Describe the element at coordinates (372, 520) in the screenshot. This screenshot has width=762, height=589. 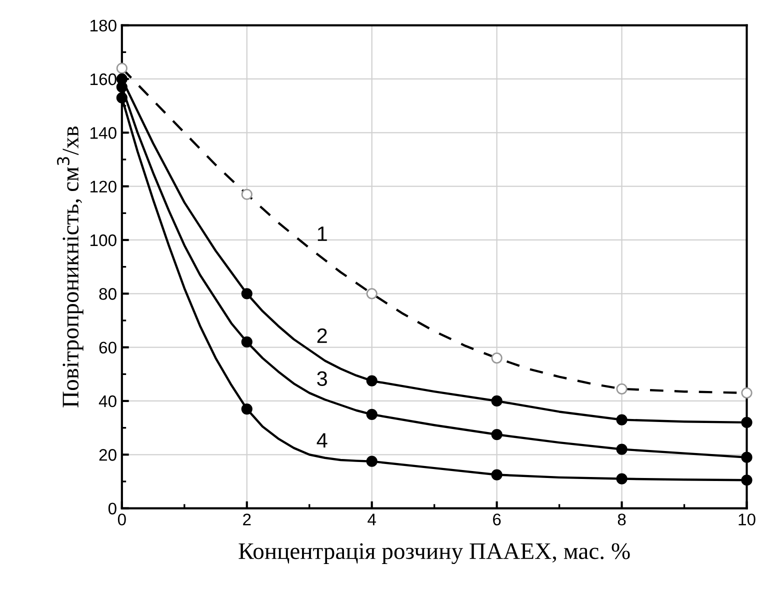
I see `x-tick-label: 4` at that location.